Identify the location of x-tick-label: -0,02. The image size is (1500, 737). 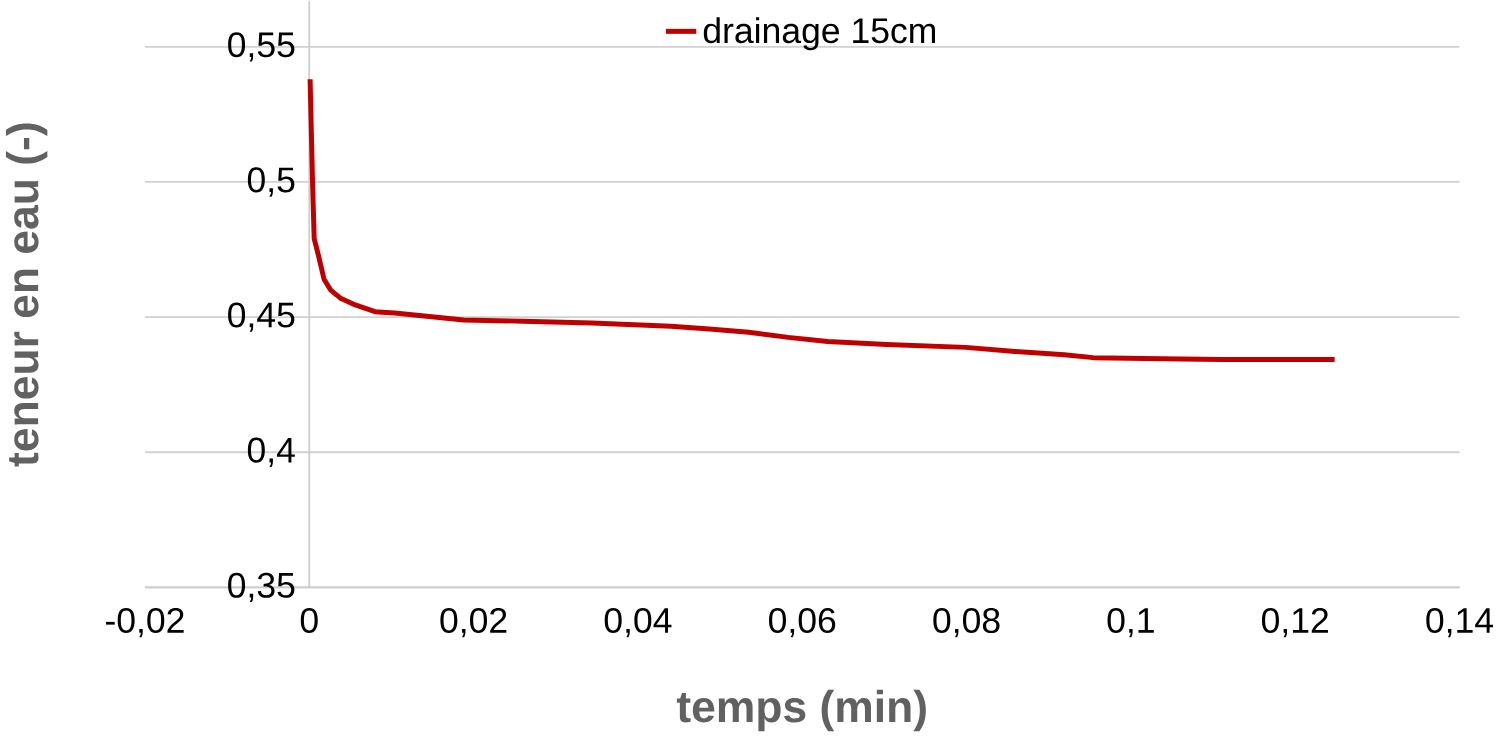
(145, 622).